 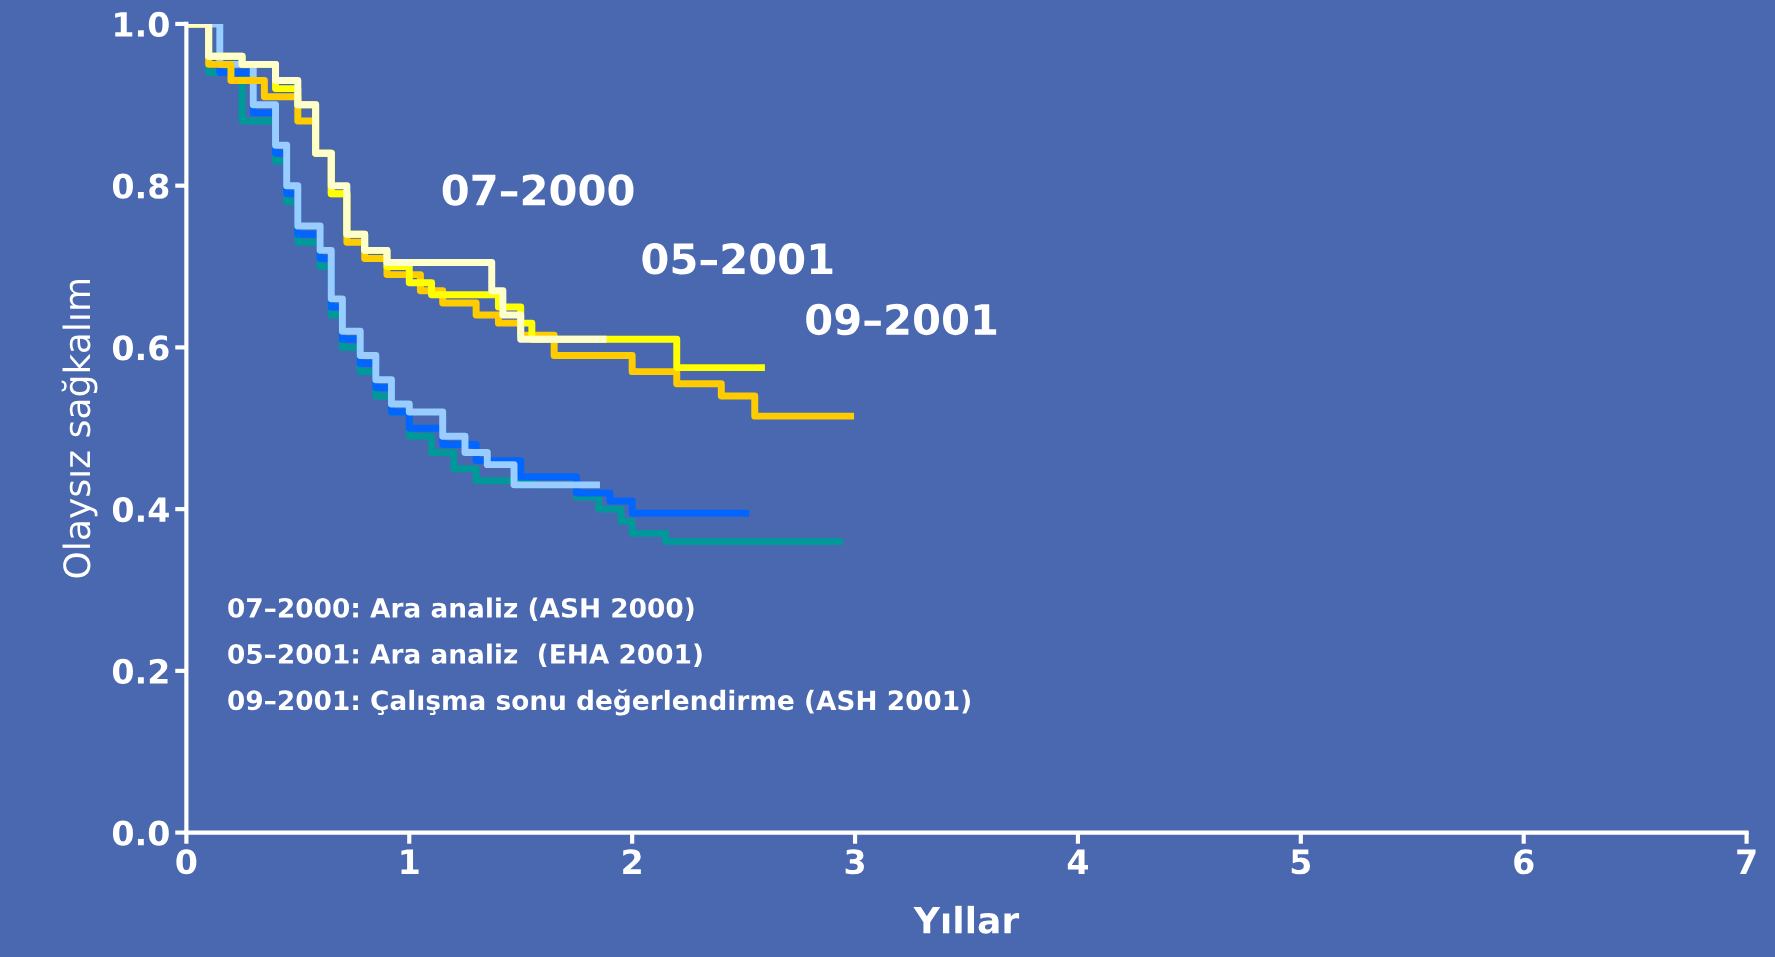 I want to click on y-tick-label: 0.6, so click(x=140, y=348).